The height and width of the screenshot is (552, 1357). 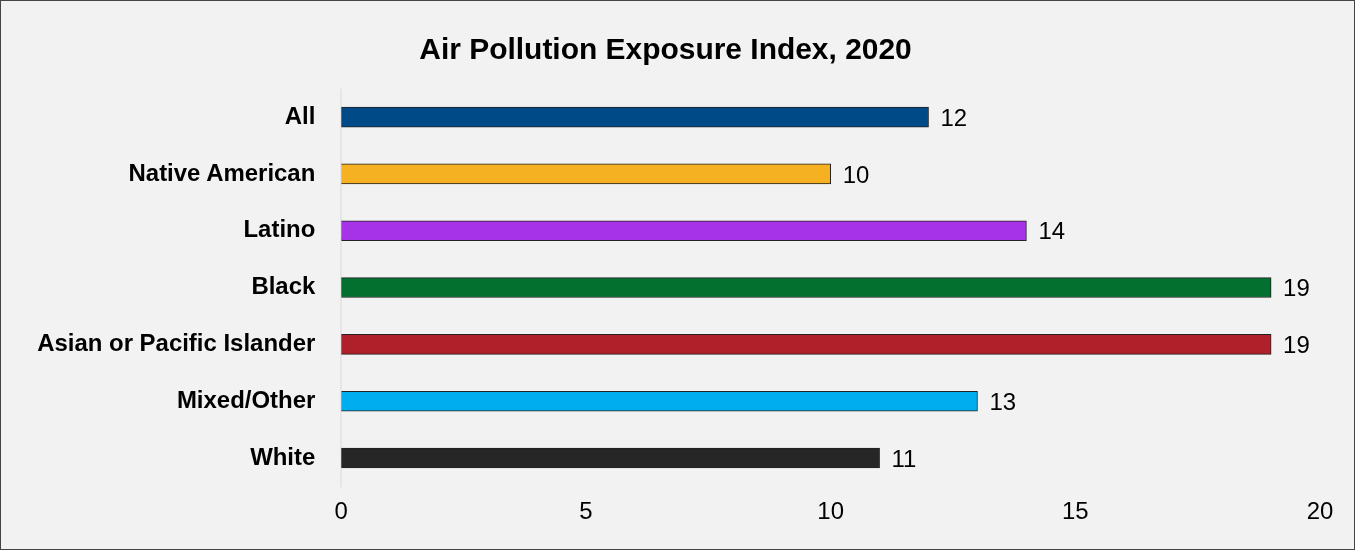 What do you see at coordinates (665, 49) in the screenshot?
I see `chart-title: Air Pollution Exposure Index, 2020` at bounding box center [665, 49].